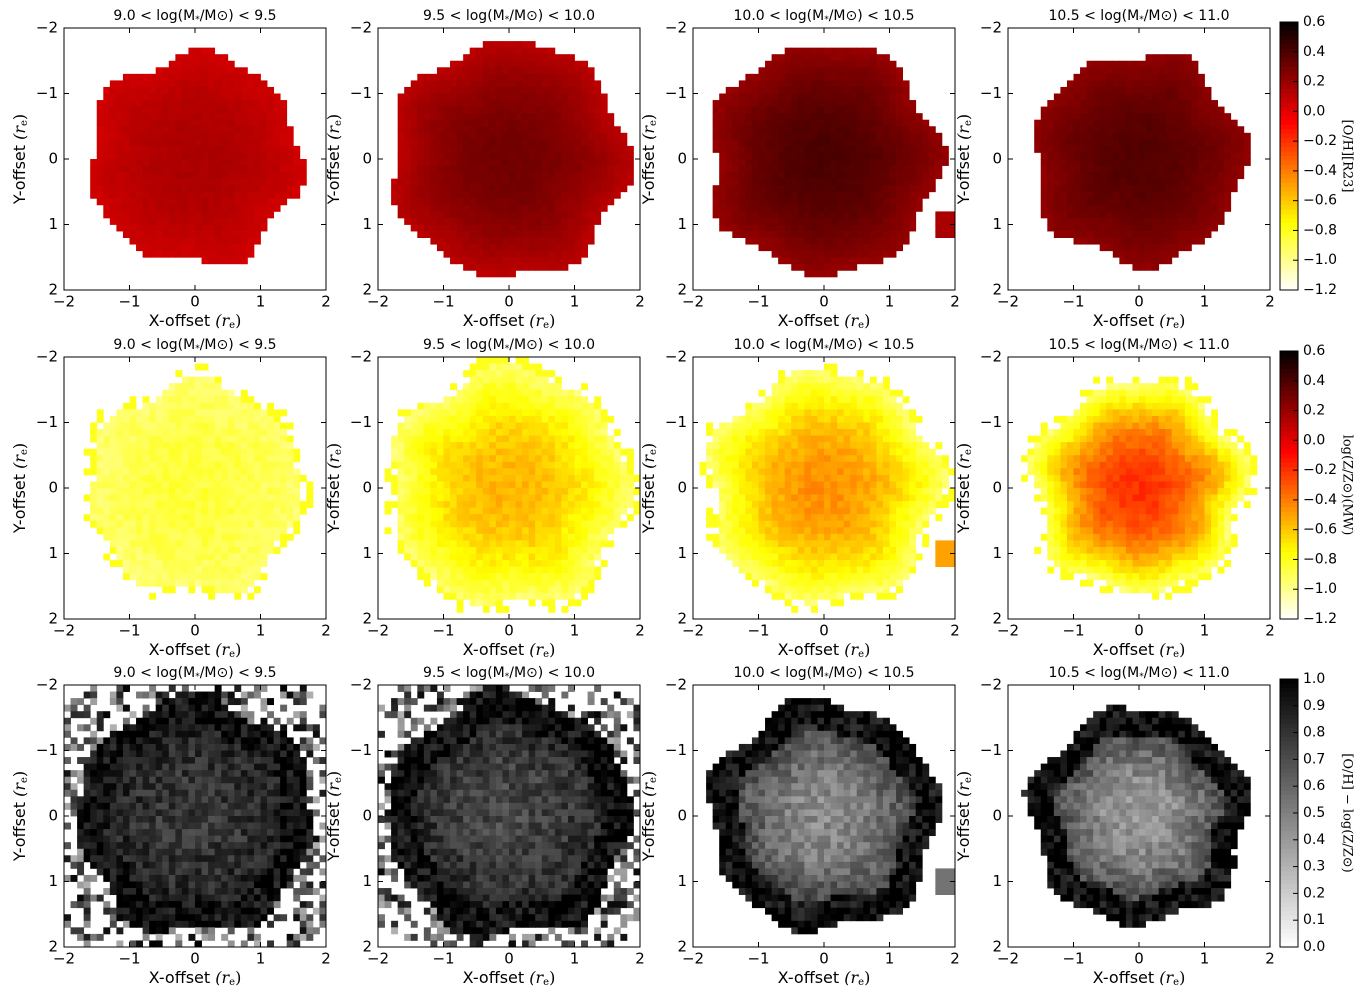 This screenshot has height=992, width=1362. Describe the element at coordinates (682, 290) in the screenshot. I see `y-tick-label: 2` at that location.